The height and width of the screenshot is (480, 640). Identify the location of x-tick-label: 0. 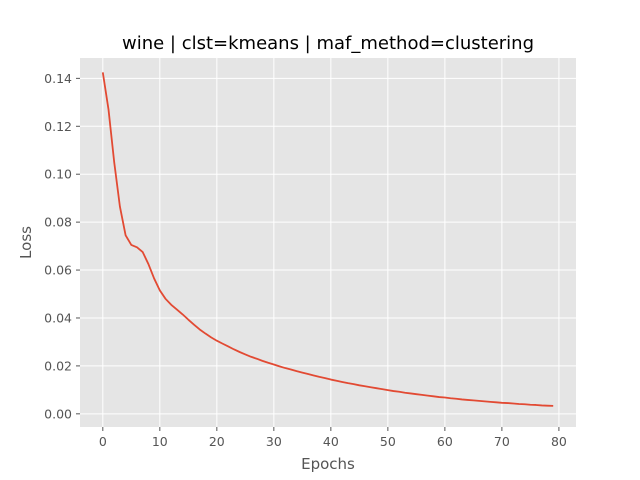
(103, 441).